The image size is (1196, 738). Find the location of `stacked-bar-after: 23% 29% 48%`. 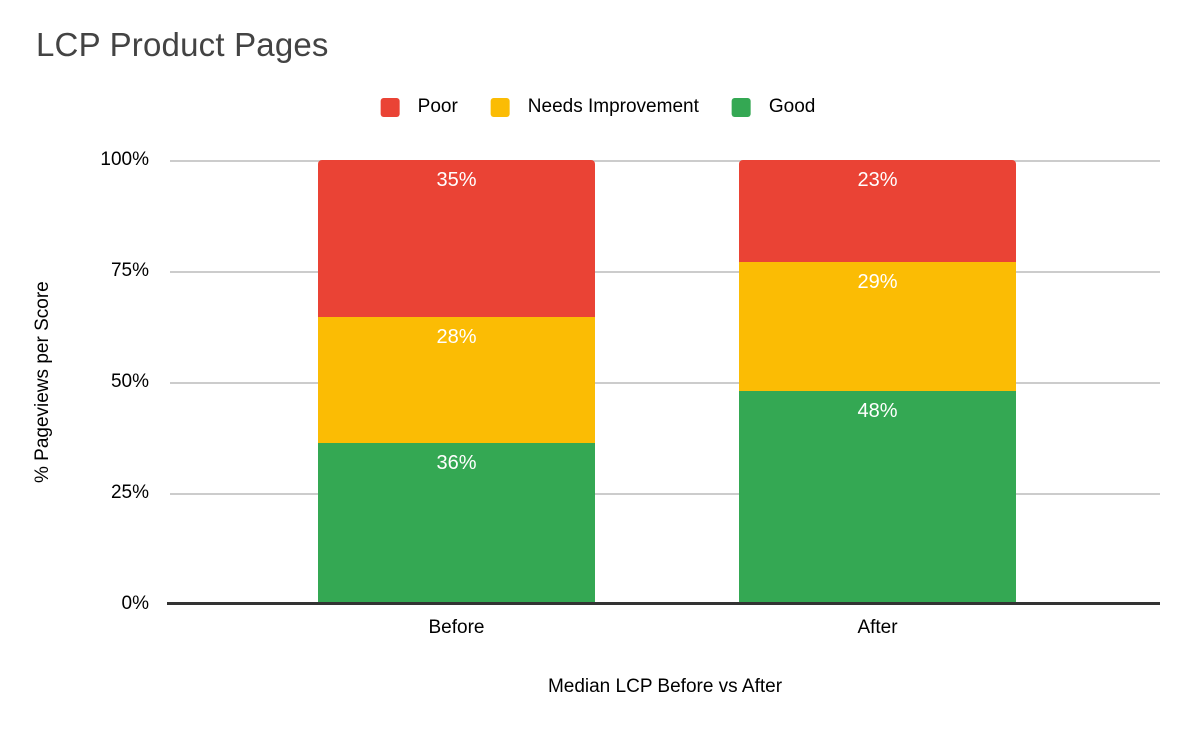

stacked-bar-after: 23% 29% 48% is located at coordinates (877, 382).